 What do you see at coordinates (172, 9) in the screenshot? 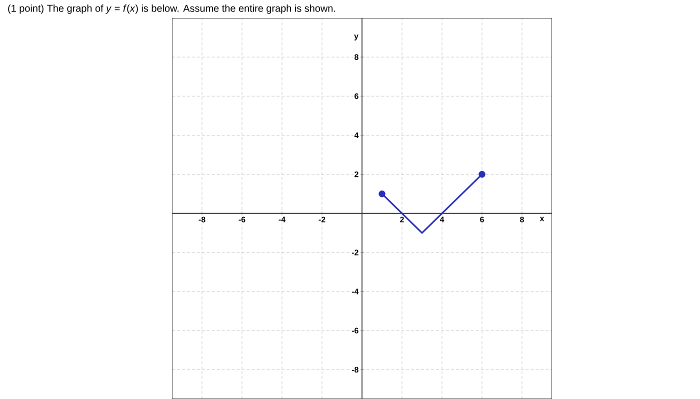
I see `chart-title: (1 point) The graph of y = f(x) is below. Assume the entire graph is shown.` at bounding box center [172, 9].